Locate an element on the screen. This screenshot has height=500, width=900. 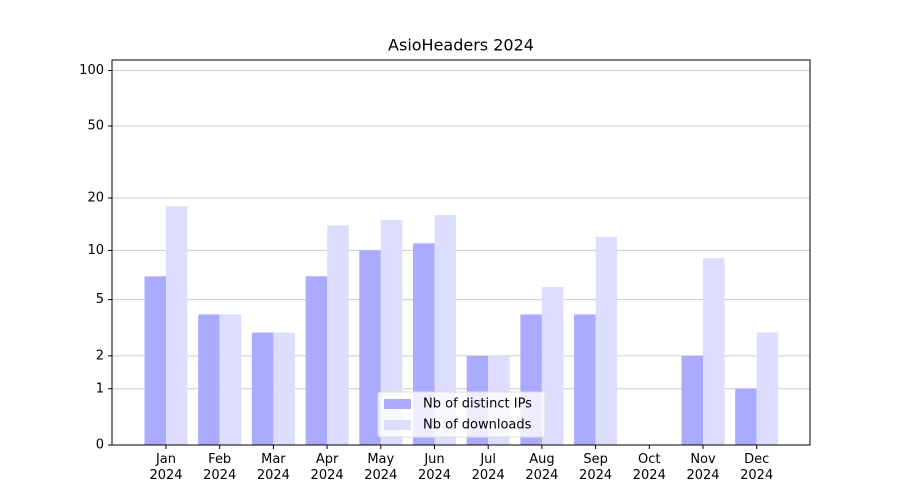
y-tick-label: 100 is located at coordinates (91, 70).